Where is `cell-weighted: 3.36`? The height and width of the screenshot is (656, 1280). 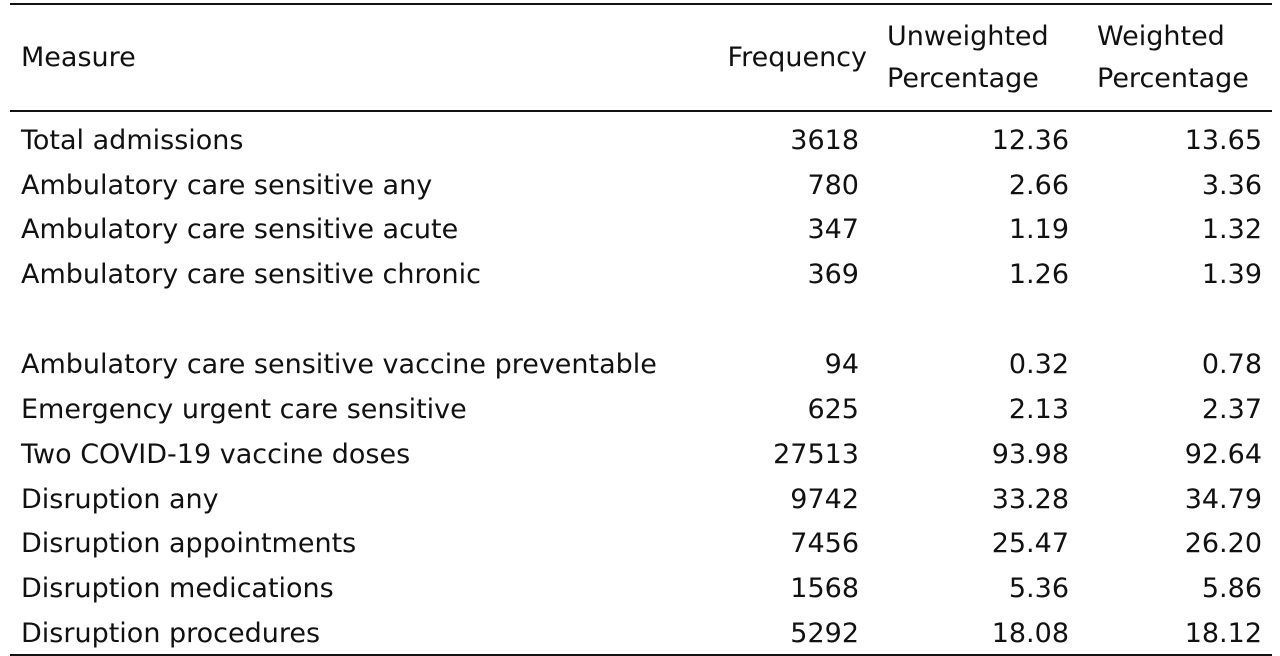 cell-weighted: 3.36 is located at coordinates (1231, 185).